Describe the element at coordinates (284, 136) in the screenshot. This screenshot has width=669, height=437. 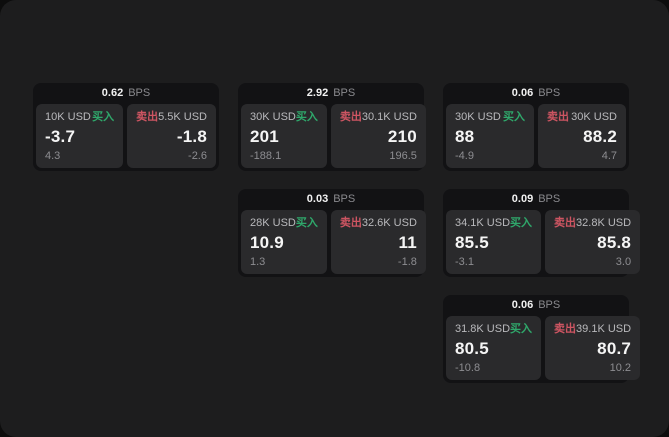
I see `buy-panel: 30K USD 买入 201 -188.1` at that location.